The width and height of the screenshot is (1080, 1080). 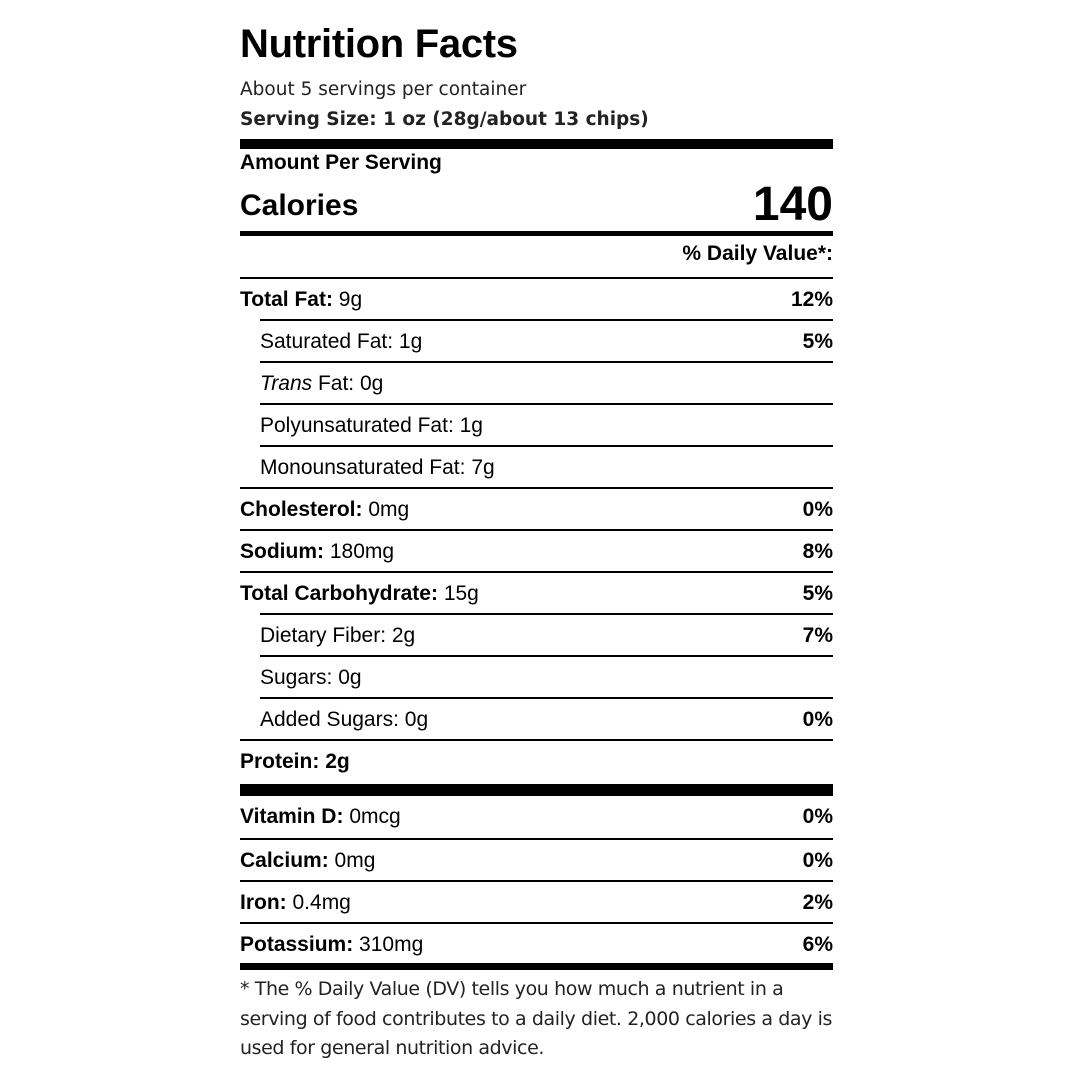 I want to click on daily-value-percent: 2%, so click(x=817, y=902).